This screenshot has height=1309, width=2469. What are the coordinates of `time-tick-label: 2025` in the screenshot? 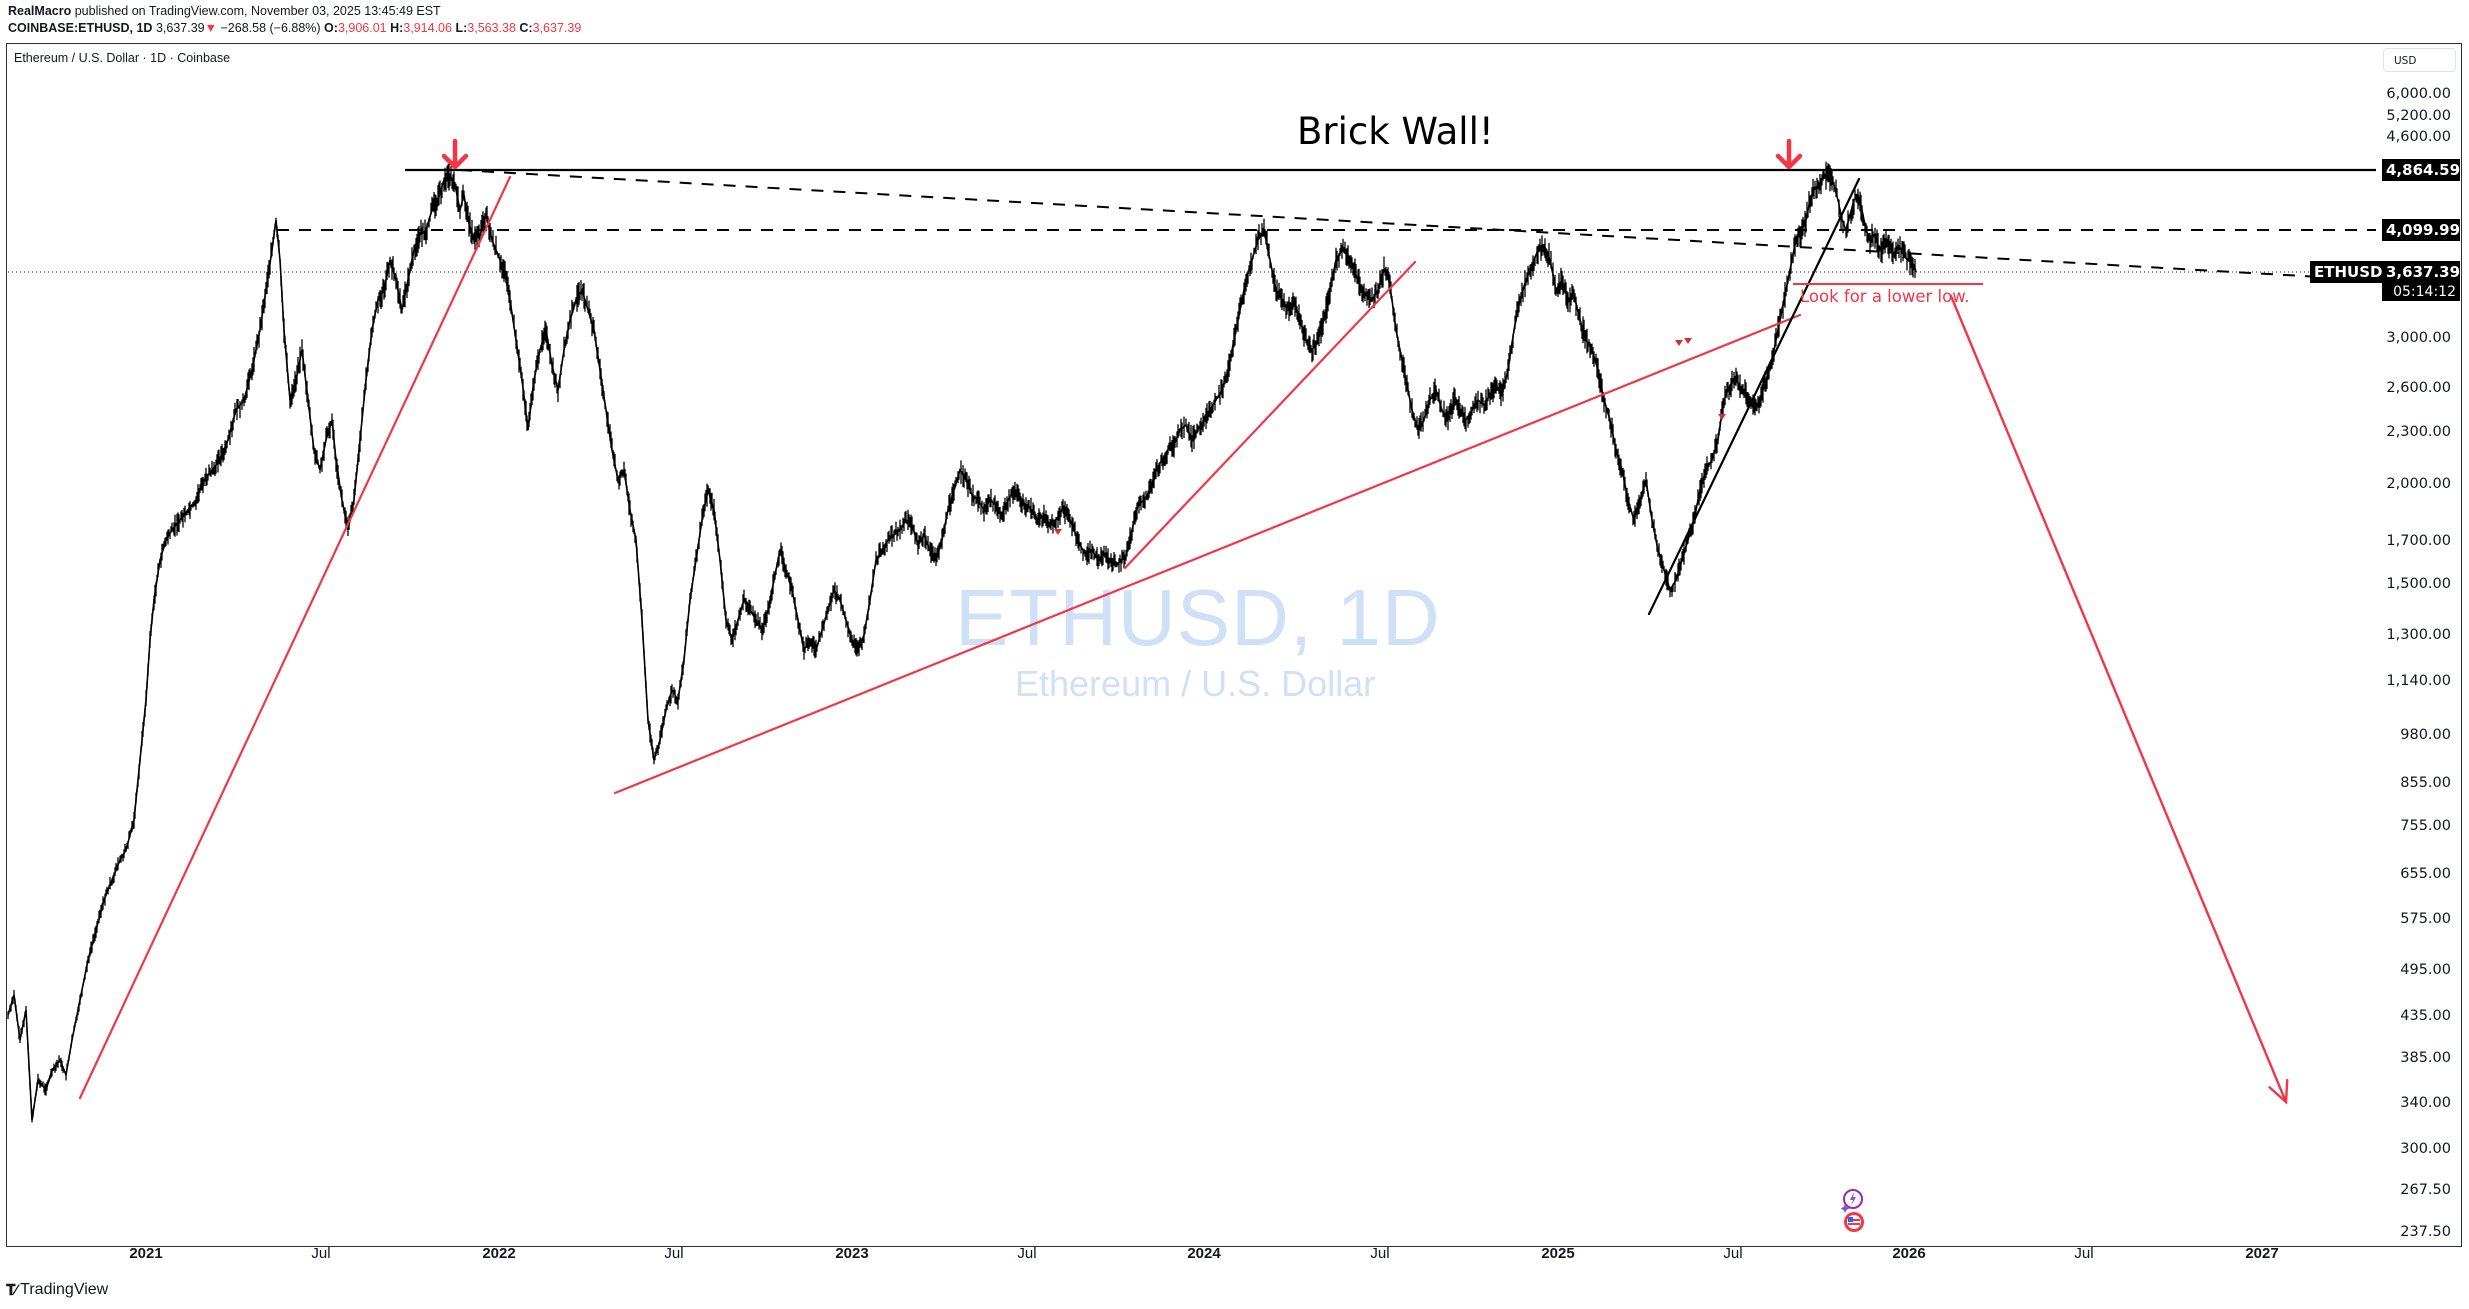 It's located at (1558, 1253).